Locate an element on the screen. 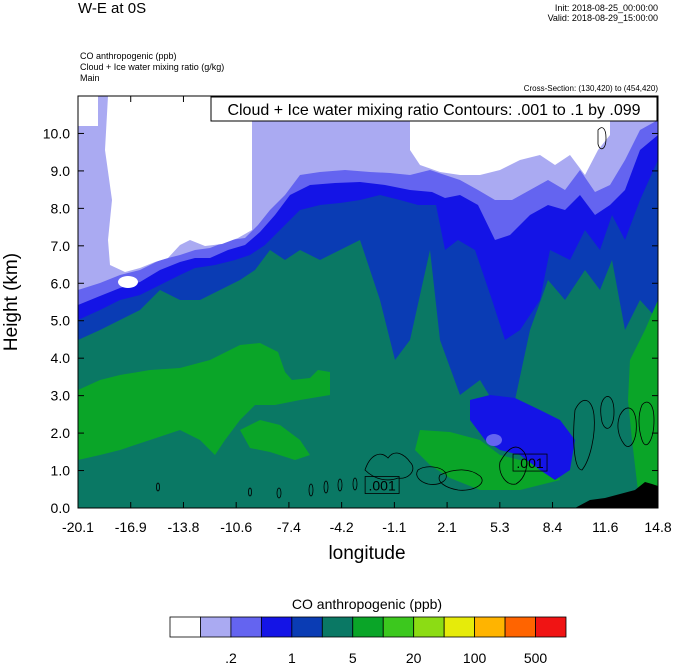 The image size is (674, 667). x-tick-label: -4.2 is located at coordinates (342, 527).